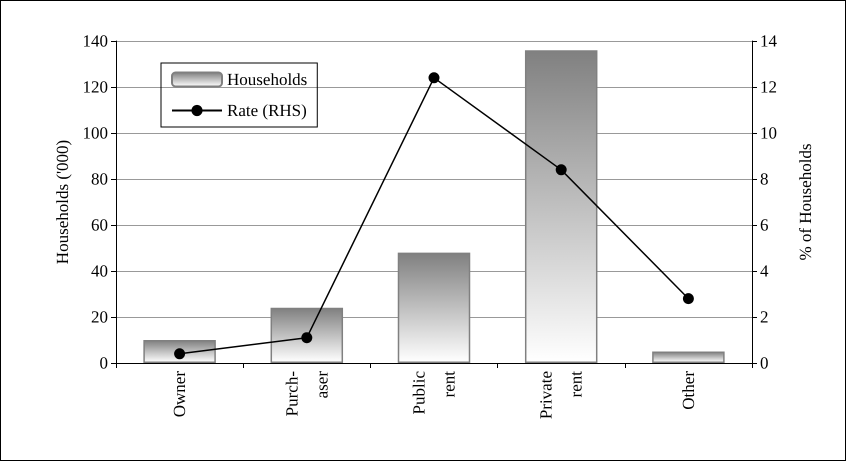  I want to click on y-tick-label: 0, so click(104, 363).